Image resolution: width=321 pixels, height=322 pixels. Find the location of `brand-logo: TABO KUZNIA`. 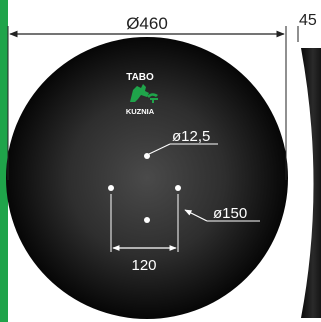

brand-logo: TABO KUZNIA is located at coordinates (142, 94).